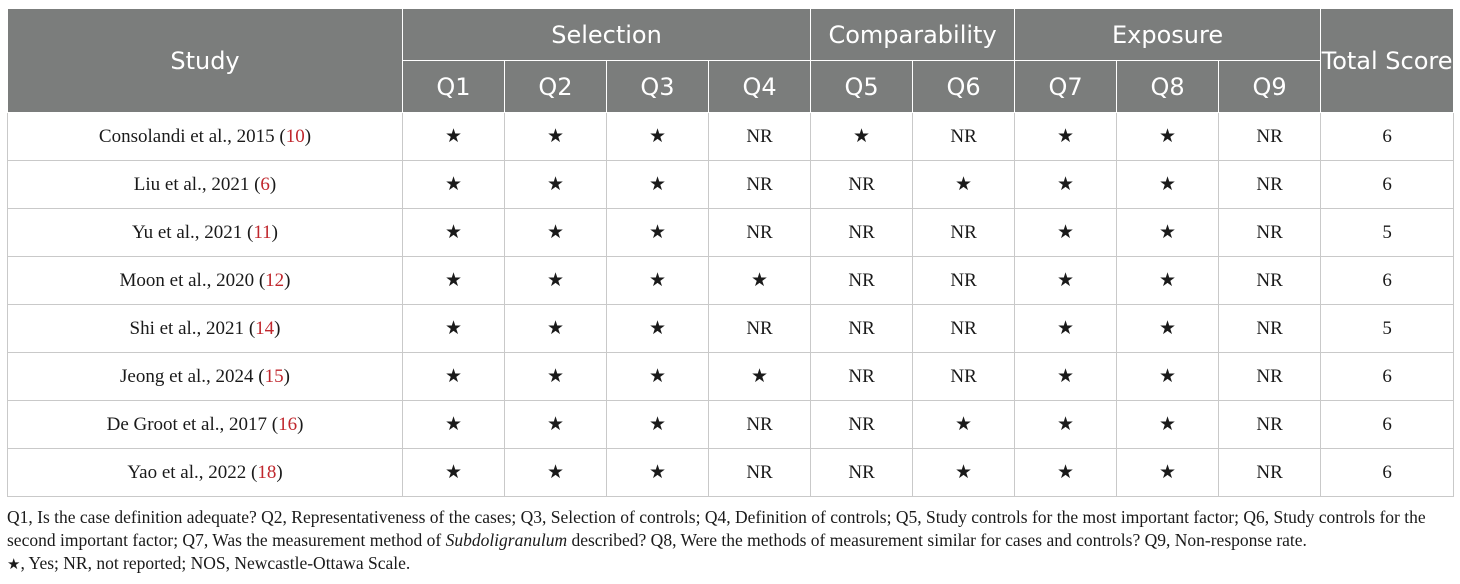 This screenshot has height=584, width=1460. What do you see at coordinates (186, 136) in the screenshot?
I see `study-name: Consolandi et al., 2015` at bounding box center [186, 136].